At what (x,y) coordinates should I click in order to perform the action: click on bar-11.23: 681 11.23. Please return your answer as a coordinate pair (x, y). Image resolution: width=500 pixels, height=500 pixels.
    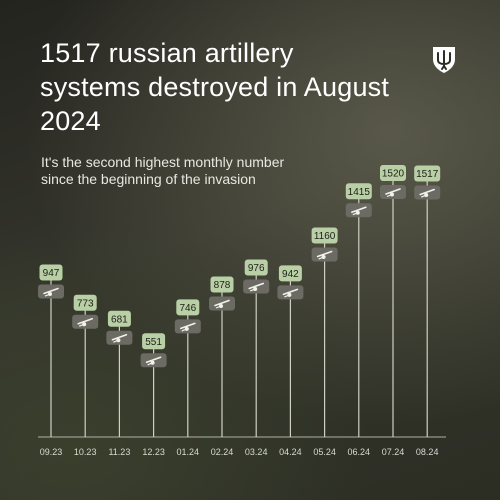
    Looking at the image, I should click on (119, 383).